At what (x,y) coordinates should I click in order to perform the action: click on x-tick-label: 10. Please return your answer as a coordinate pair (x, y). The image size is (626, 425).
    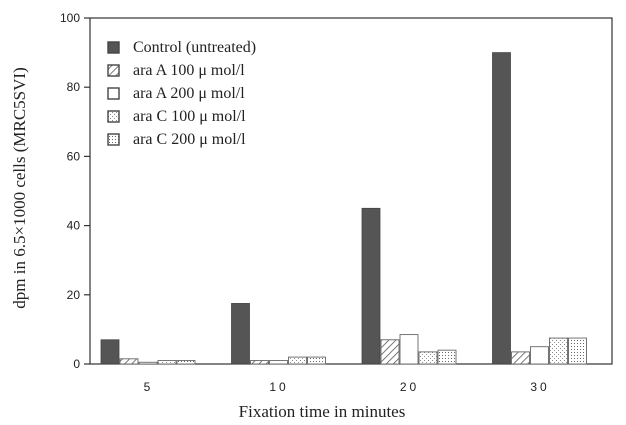
    Looking at the image, I should click on (278, 387).